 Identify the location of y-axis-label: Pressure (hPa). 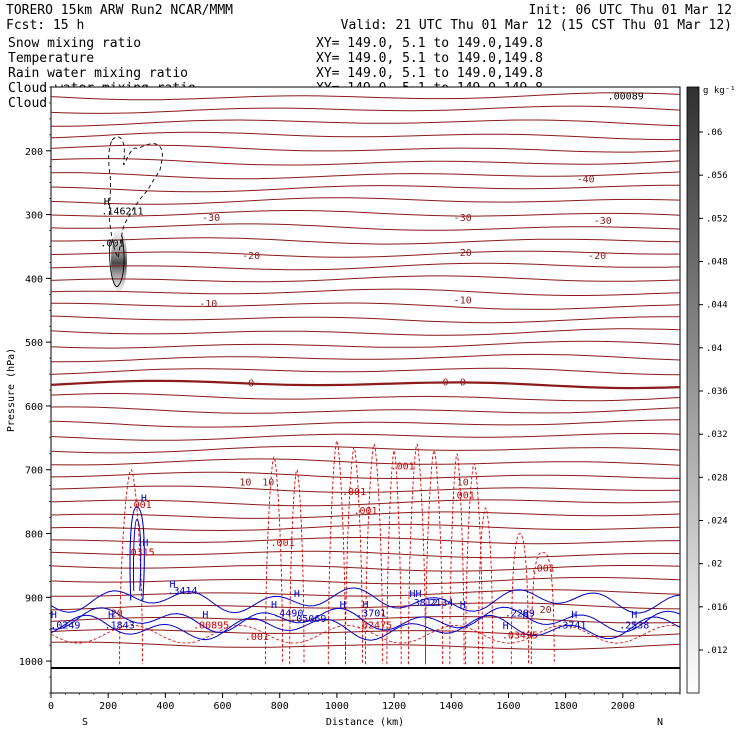
(11, 390).